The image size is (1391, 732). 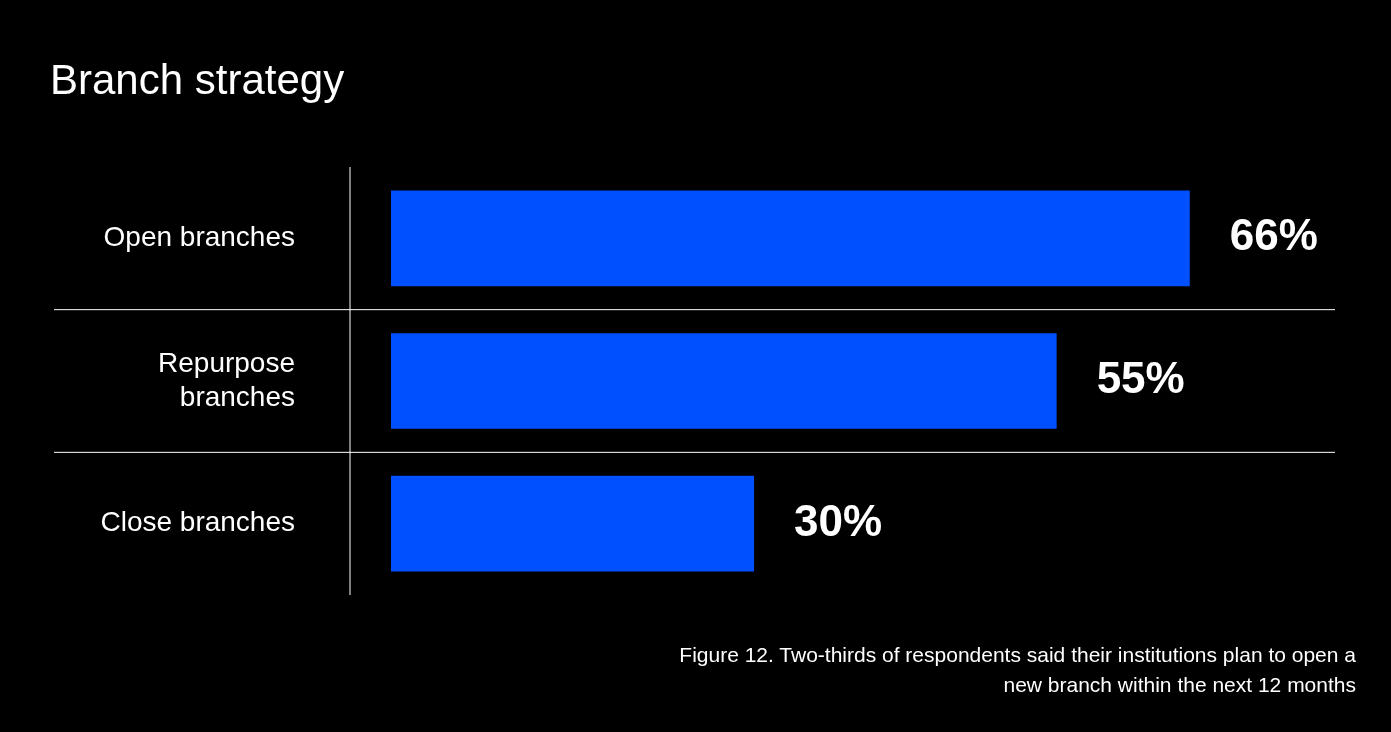 What do you see at coordinates (1140, 378) in the screenshot?
I see `data-label: 55%` at bounding box center [1140, 378].